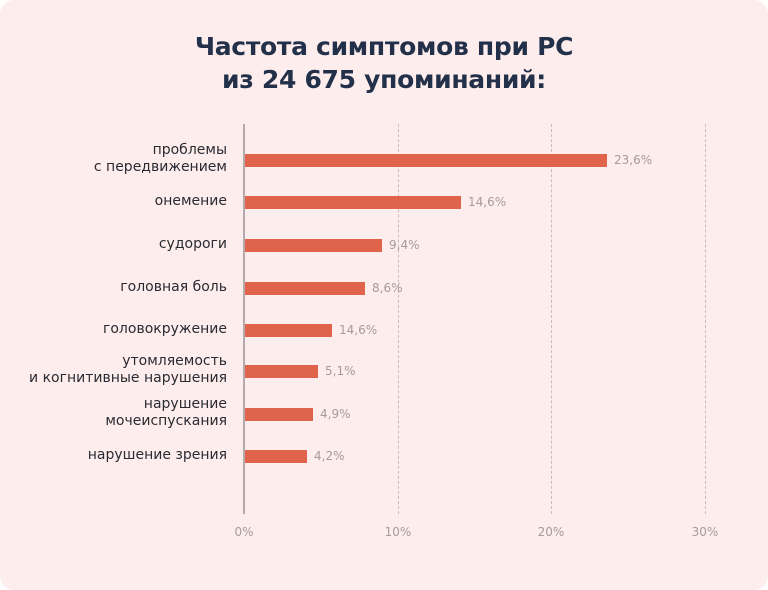  What do you see at coordinates (340, 371) in the screenshot?
I see `value-label: 5,1%` at bounding box center [340, 371].